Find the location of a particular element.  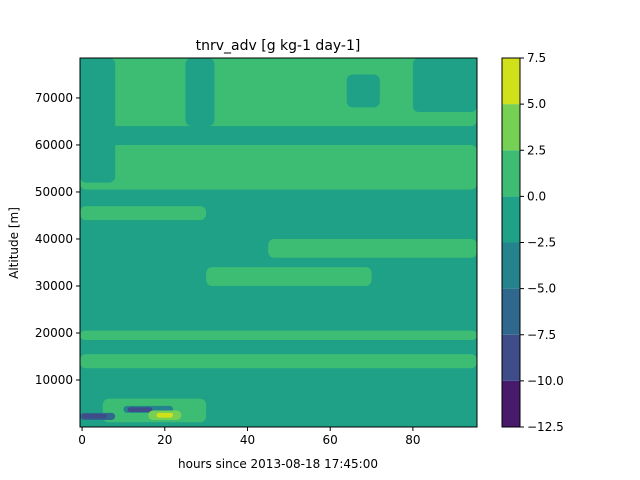

colorbar-tick-label: −7.5 is located at coordinates (541, 335).